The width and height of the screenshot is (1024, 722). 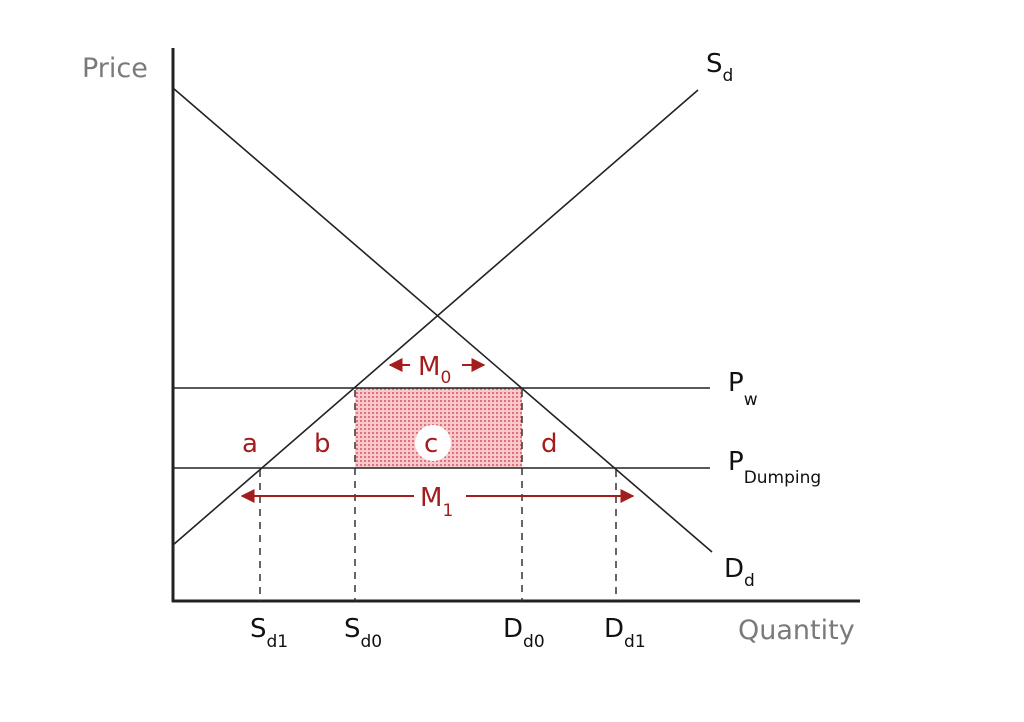 I want to click on dumping-price-label: PDumping, so click(x=774, y=467).